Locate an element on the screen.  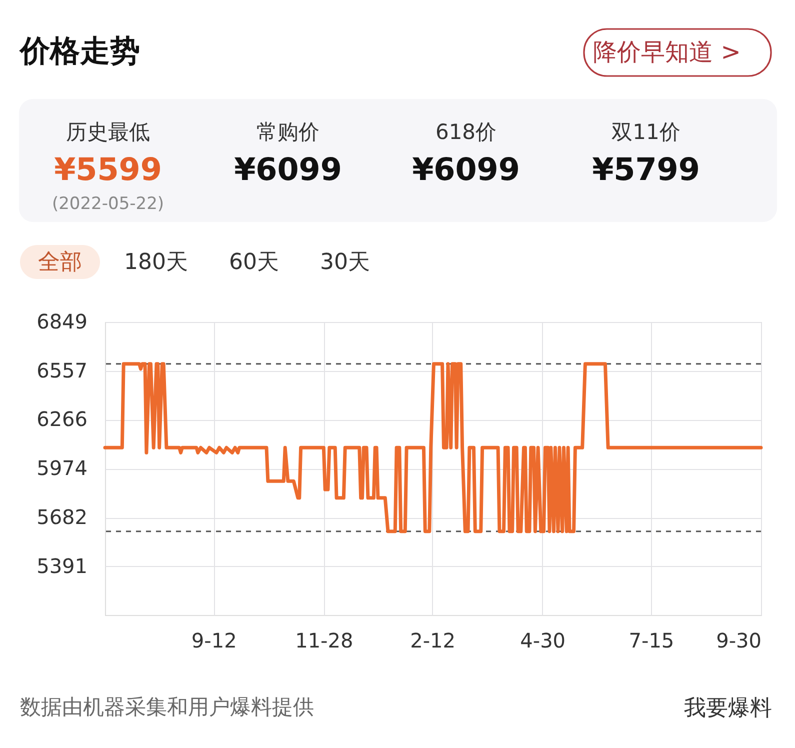
x-tick-label: 7-15 is located at coordinates (651, 640).